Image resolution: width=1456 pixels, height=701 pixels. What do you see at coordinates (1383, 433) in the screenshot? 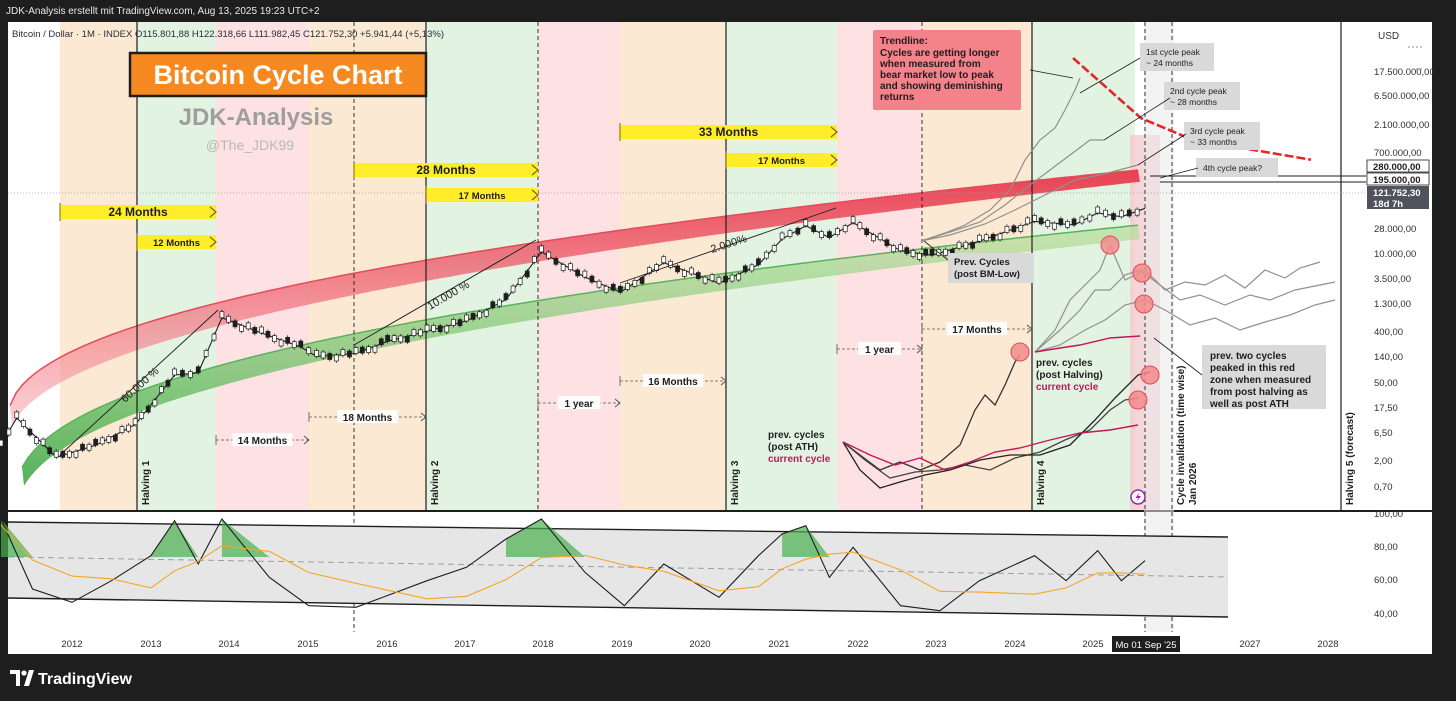
I see `y-tick-label: 6,50` at bounding box center [1383, 433].